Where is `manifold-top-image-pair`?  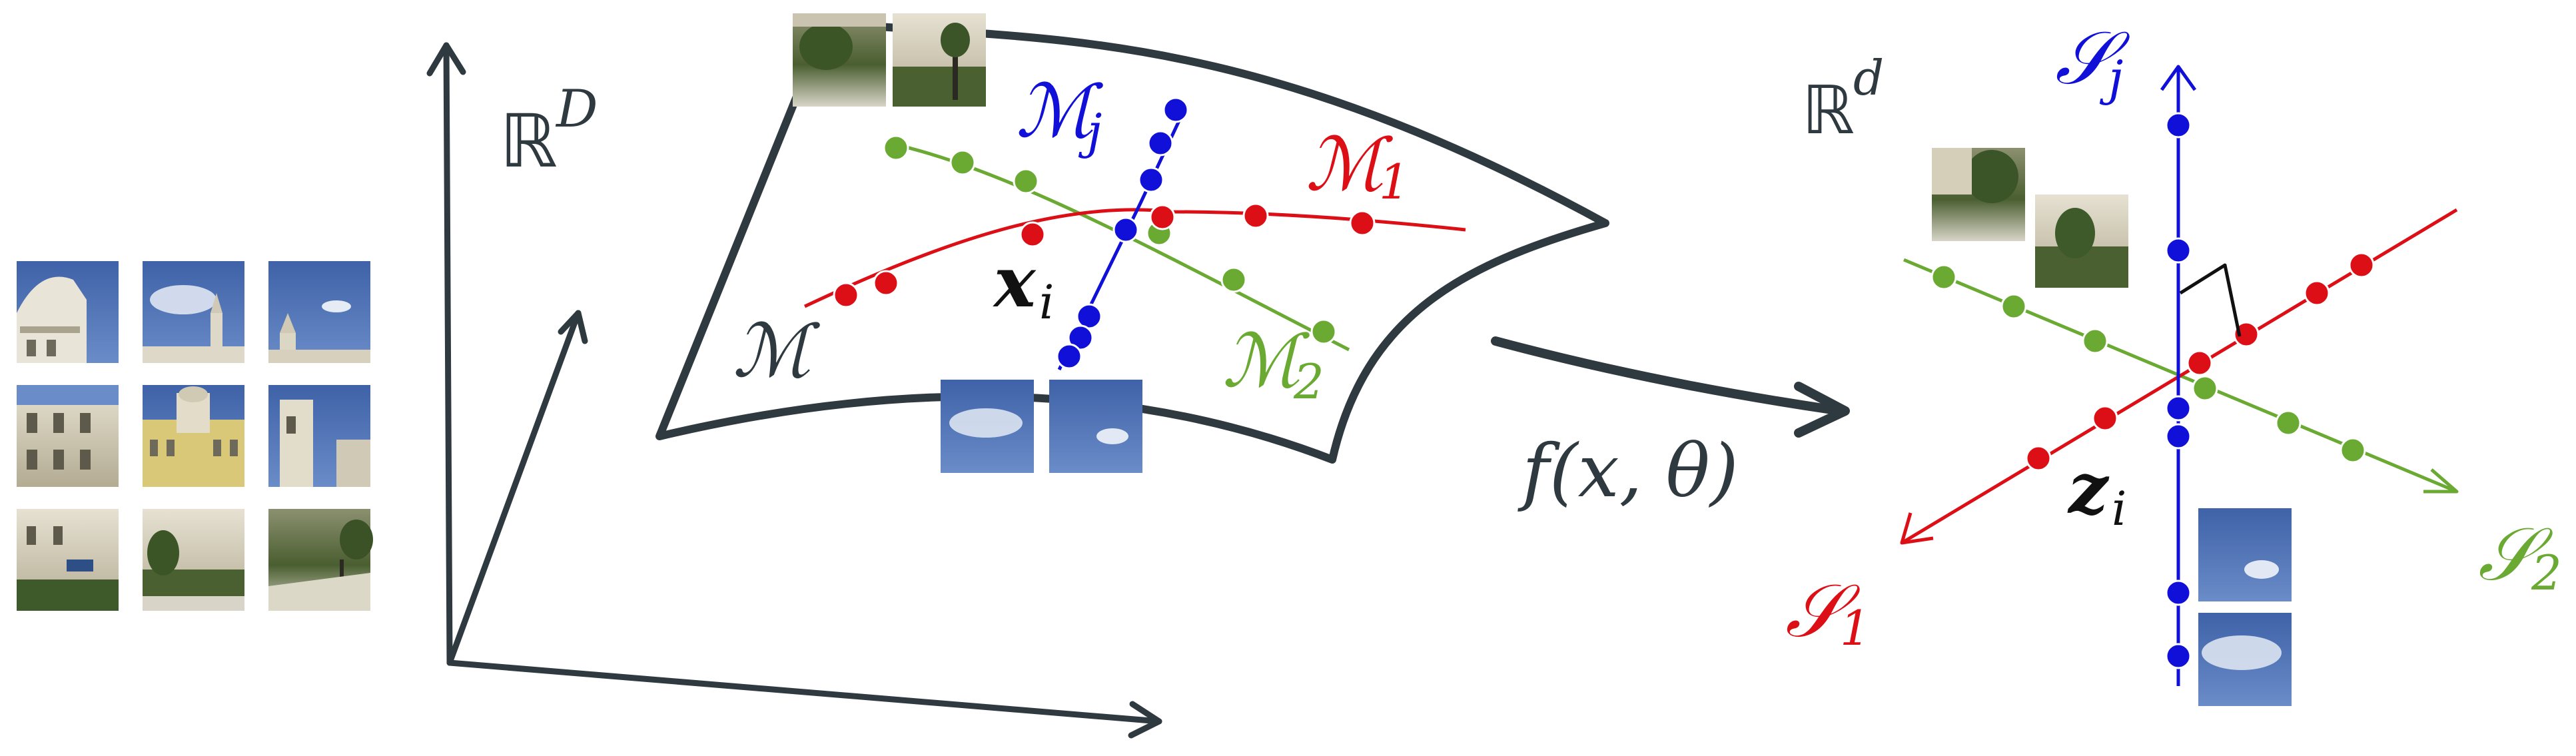
manifold-top-image-pair is located at coordinates (890, 60).